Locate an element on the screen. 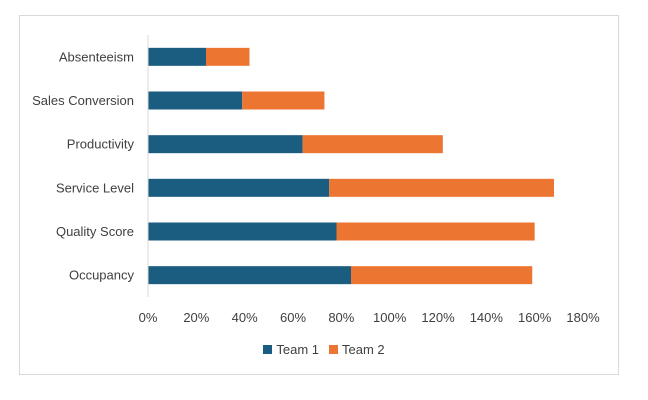 The image size is (648, 400). x-tick-label: 160% is located at coordinates (535, 317).